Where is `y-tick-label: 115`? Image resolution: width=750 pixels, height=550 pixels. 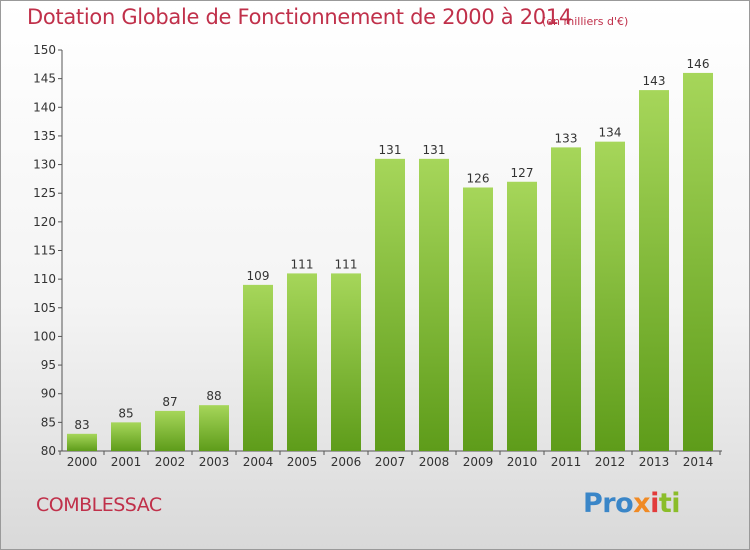
y-tick-label: 115 is located at coordinates (44, 251).